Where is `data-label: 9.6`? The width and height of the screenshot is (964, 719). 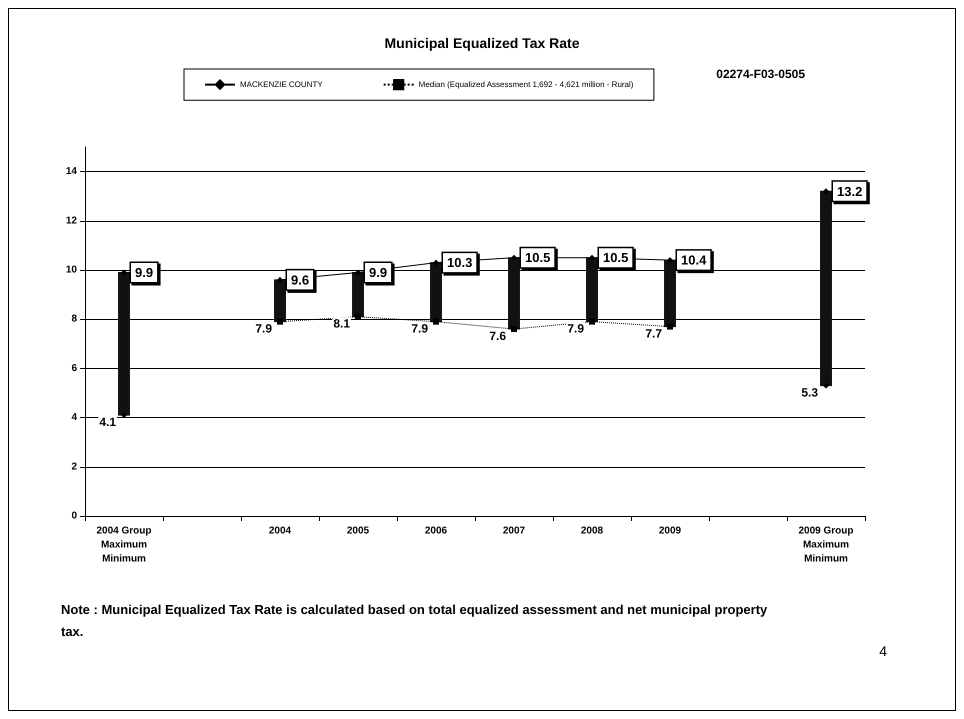
data-label: 9.6 is located at coordinates (300, 280).